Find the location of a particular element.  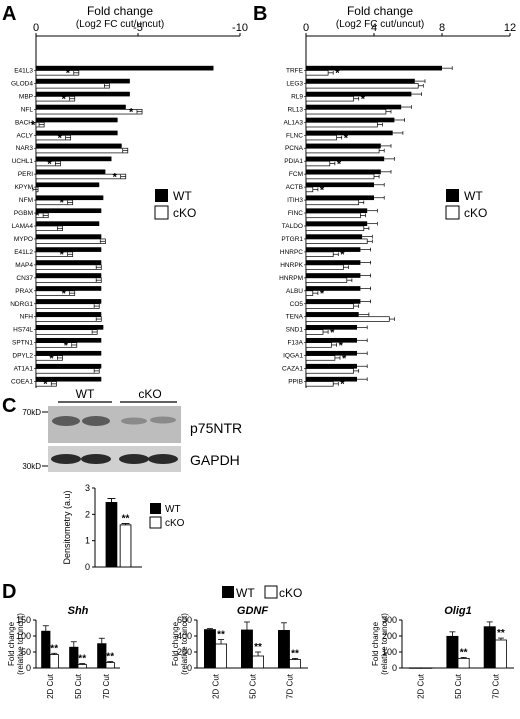

legend-c-cko-swatch is located at coordinates (155, 522).